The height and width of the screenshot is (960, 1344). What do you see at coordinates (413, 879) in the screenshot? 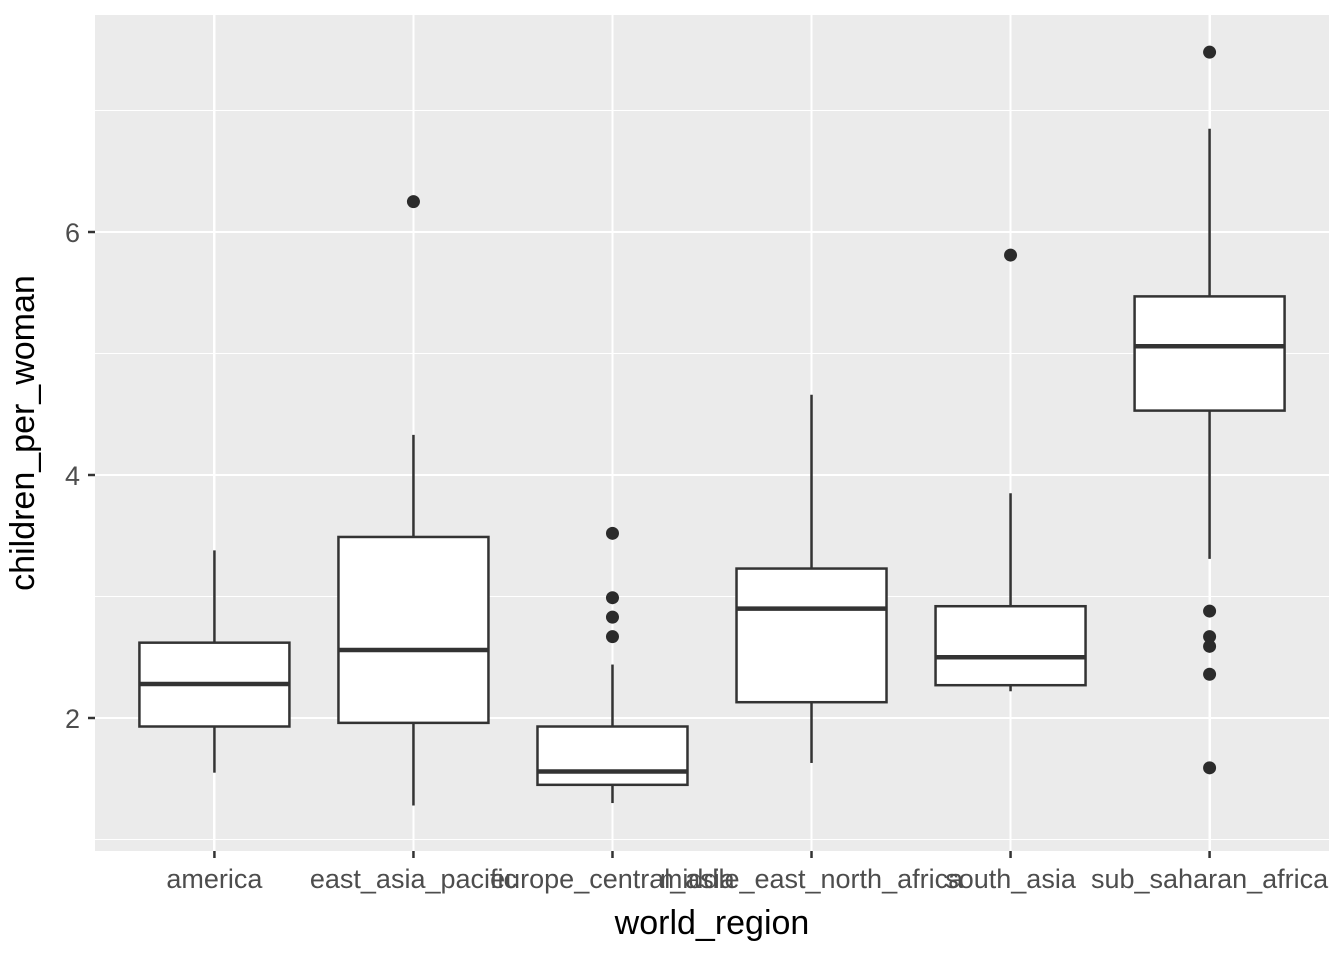
I see `x-tick-label: east_asia_pacific` at bounding box center [413, 879].